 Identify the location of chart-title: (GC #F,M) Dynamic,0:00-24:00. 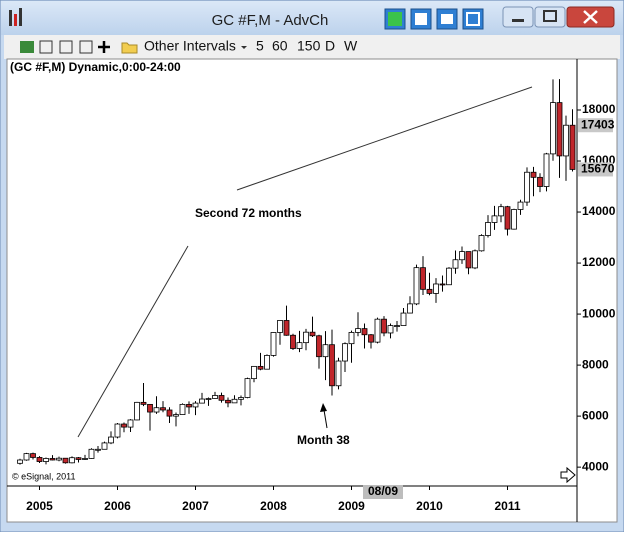
(95, 67).